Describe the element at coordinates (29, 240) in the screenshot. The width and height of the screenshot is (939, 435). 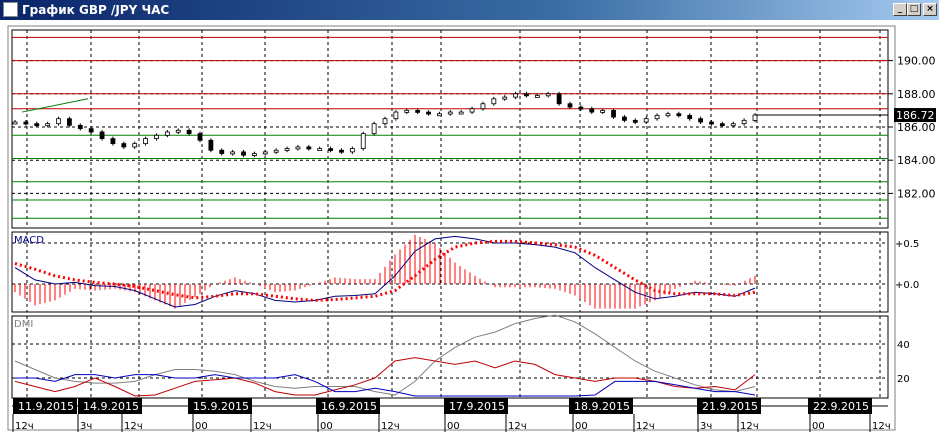
I see `macd-label: MACD` at that location.